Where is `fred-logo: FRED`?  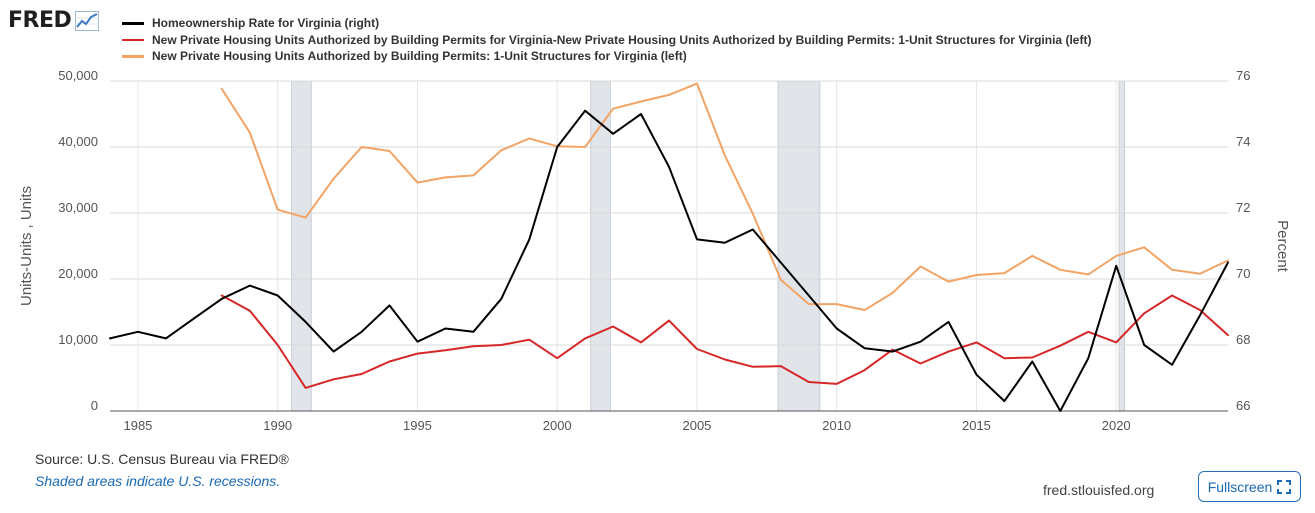 fred-logo: FRED is located at coordinates (54, 20).